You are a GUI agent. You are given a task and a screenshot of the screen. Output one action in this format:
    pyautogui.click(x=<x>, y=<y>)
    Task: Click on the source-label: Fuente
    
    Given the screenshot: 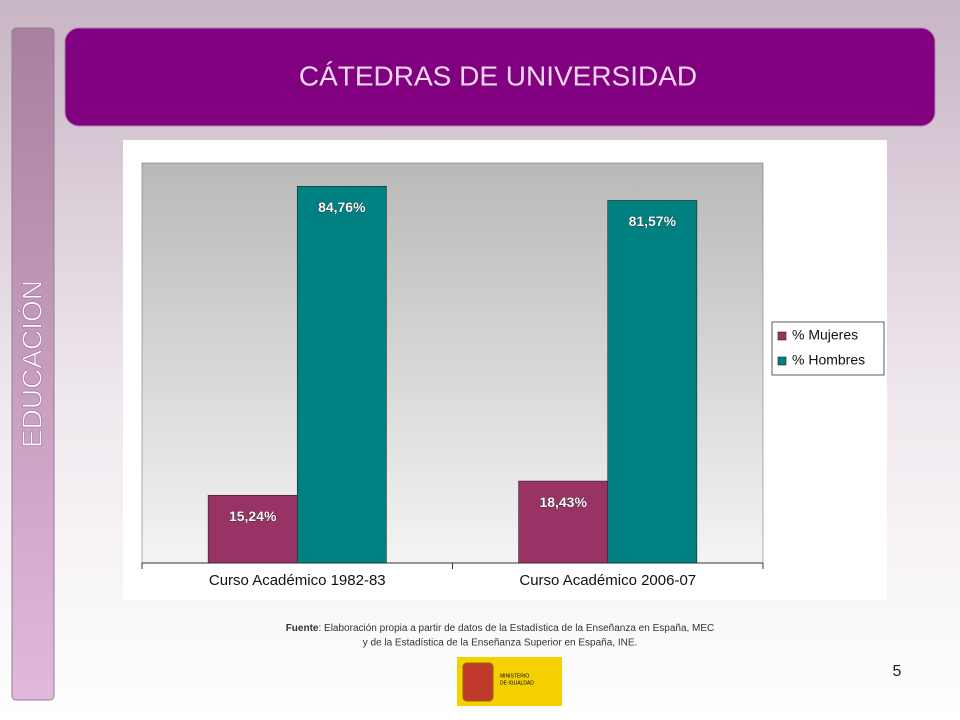 What is the action you would take?
    pyautogui.click(x=302, y=628)
    